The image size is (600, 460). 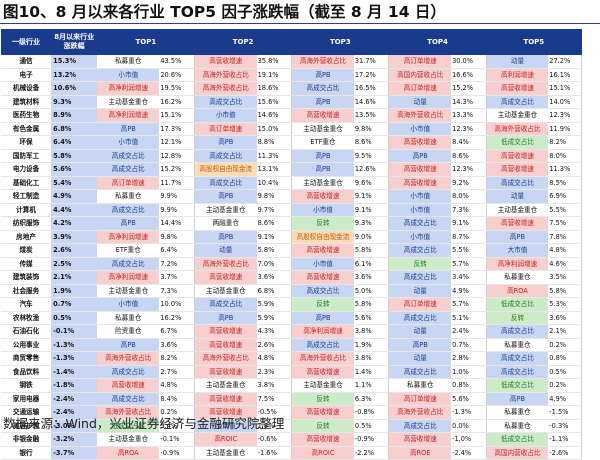 I want to click on factor-return: 3.6%, so click(x=177, y=345).